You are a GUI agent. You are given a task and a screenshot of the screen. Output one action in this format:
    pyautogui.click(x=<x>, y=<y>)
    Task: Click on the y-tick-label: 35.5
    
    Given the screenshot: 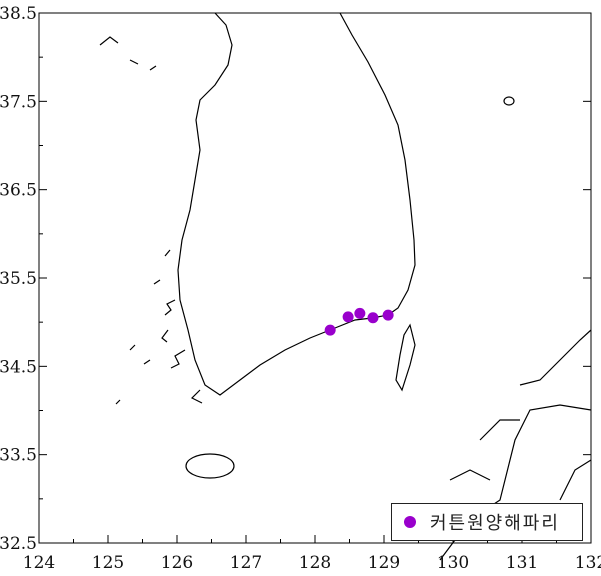 What is the action you would take?
    pyautogui.click(x=18, y=279)
    